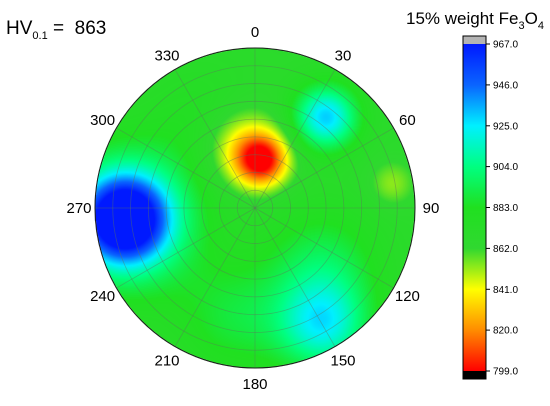  I want to click on colorbar-tick-label: 820.0, so click(505, 331).